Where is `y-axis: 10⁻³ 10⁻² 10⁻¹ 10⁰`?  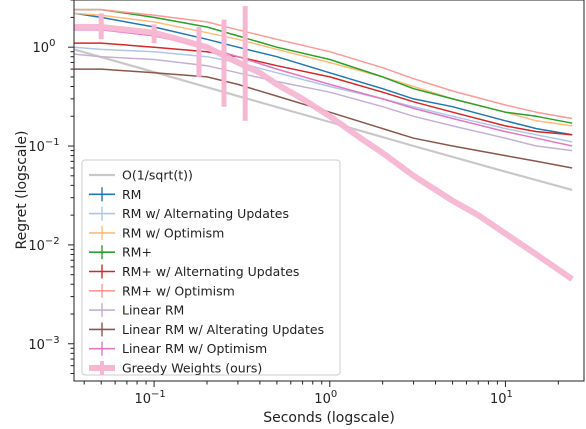
y-axis: 10⁻³ 10⁻² 10⁻¹ 10⁰ is located at coordinates (51, 187).